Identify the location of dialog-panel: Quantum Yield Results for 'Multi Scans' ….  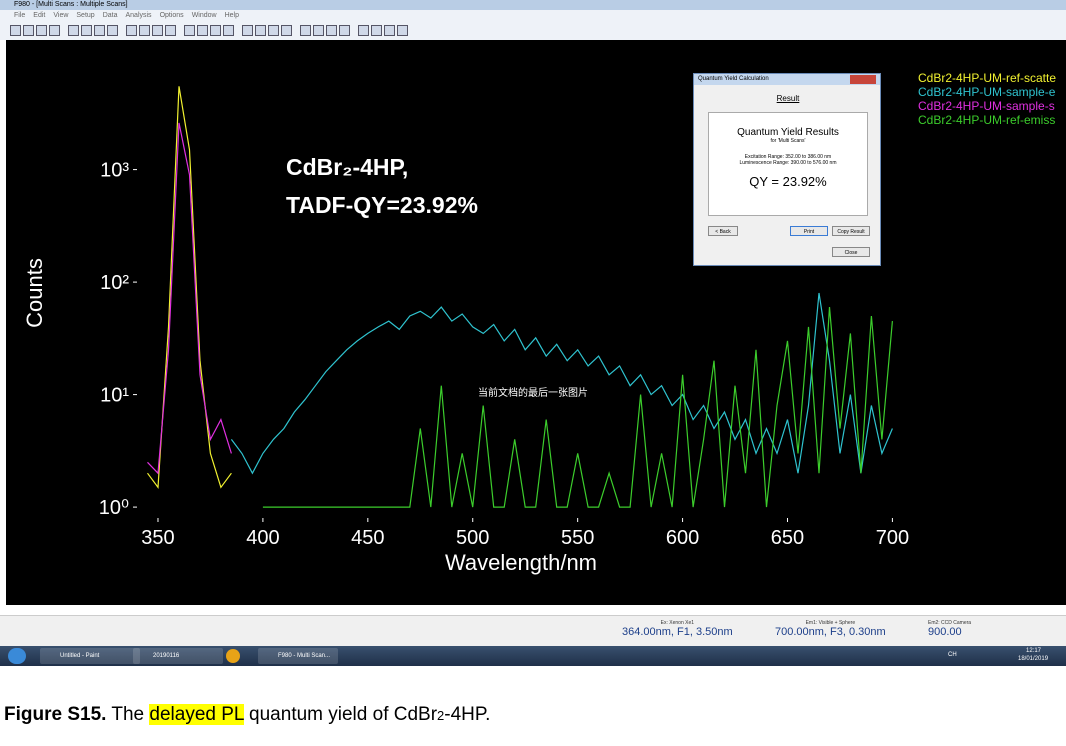
(788, 164).